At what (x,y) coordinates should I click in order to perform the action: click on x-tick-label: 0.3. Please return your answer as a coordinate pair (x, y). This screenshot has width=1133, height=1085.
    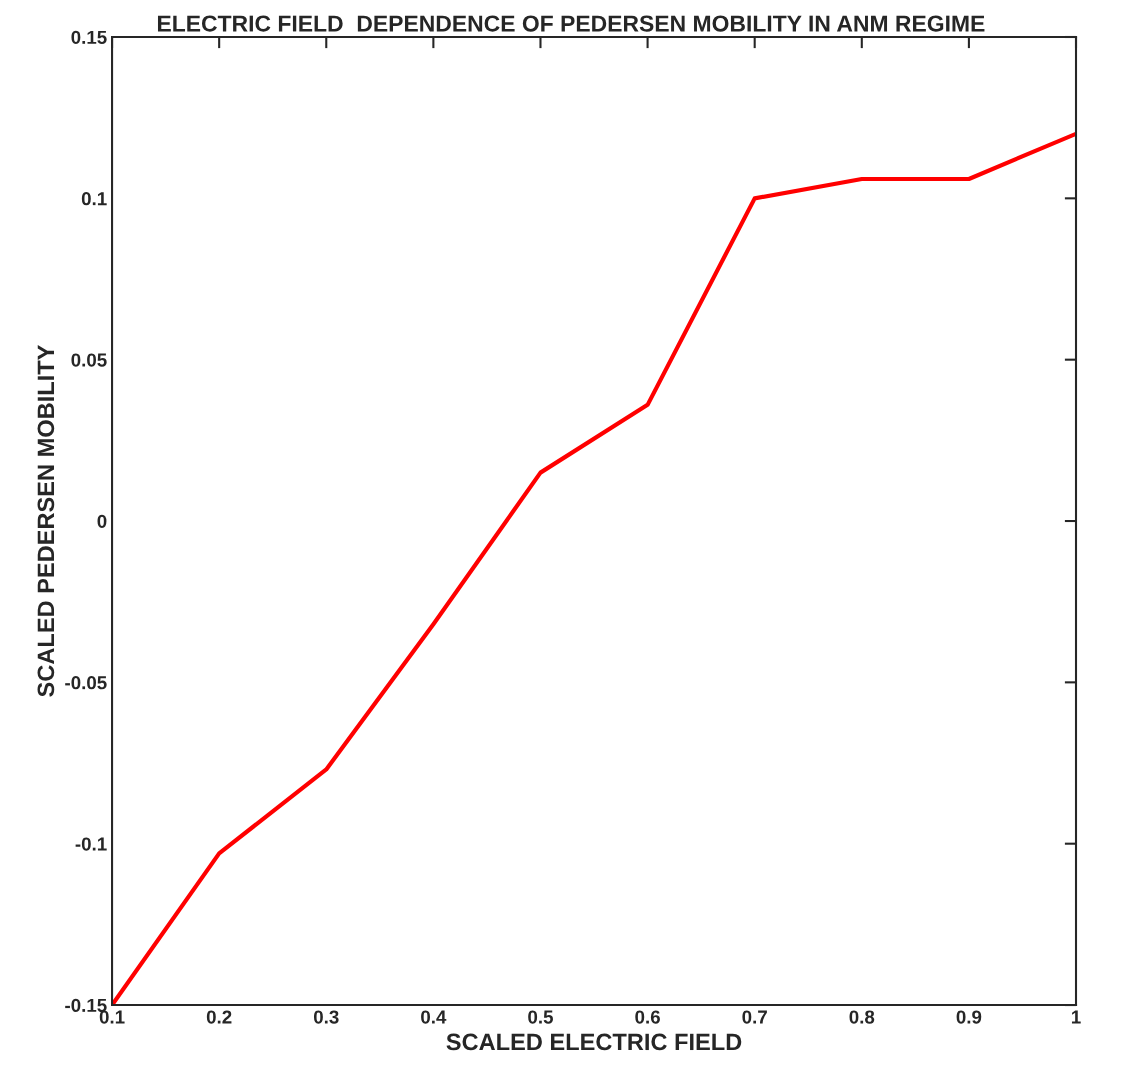
    Looking at the image, I should click on (326, 1017).